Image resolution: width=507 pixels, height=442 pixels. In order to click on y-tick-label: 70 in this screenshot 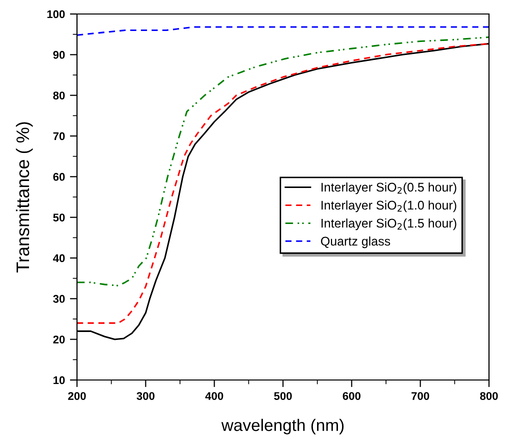, I will do `click(59, 136)`.